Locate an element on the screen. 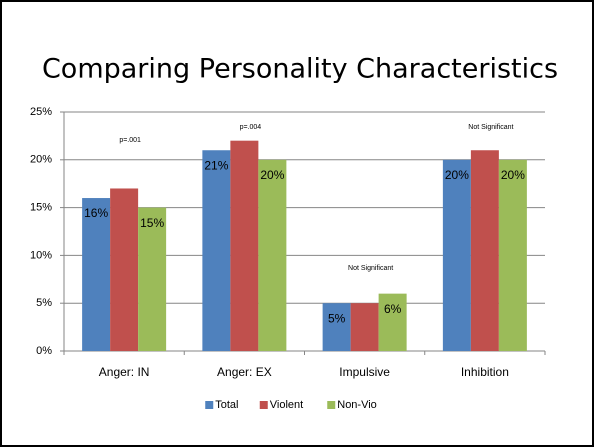 Image resolution: width=594 pixels, height=447 pixels. legend-label: Violent is located at coordinates (286, 405).